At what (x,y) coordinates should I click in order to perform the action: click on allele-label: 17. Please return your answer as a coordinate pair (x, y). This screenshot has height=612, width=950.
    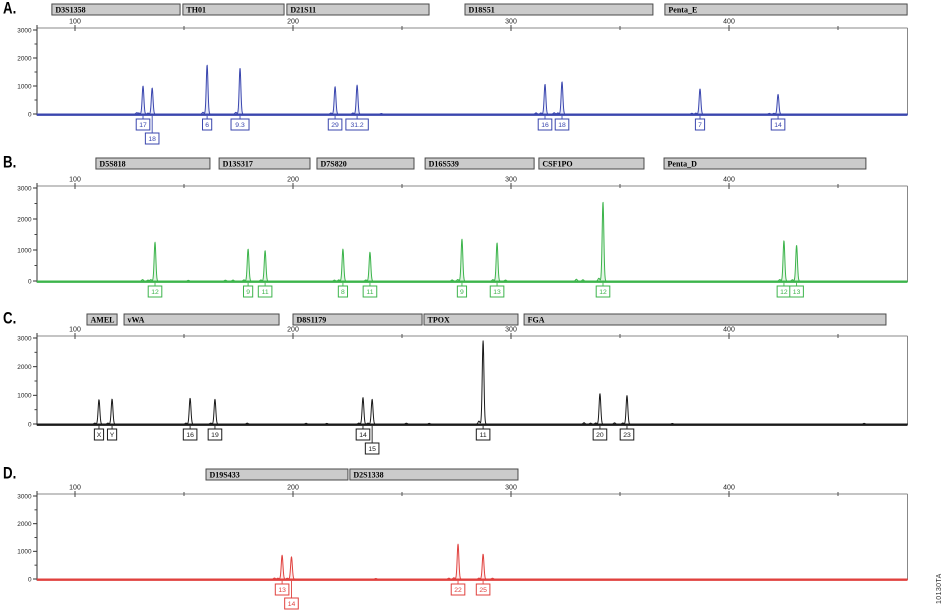
    Looking at the image, I should click on (143, 125).